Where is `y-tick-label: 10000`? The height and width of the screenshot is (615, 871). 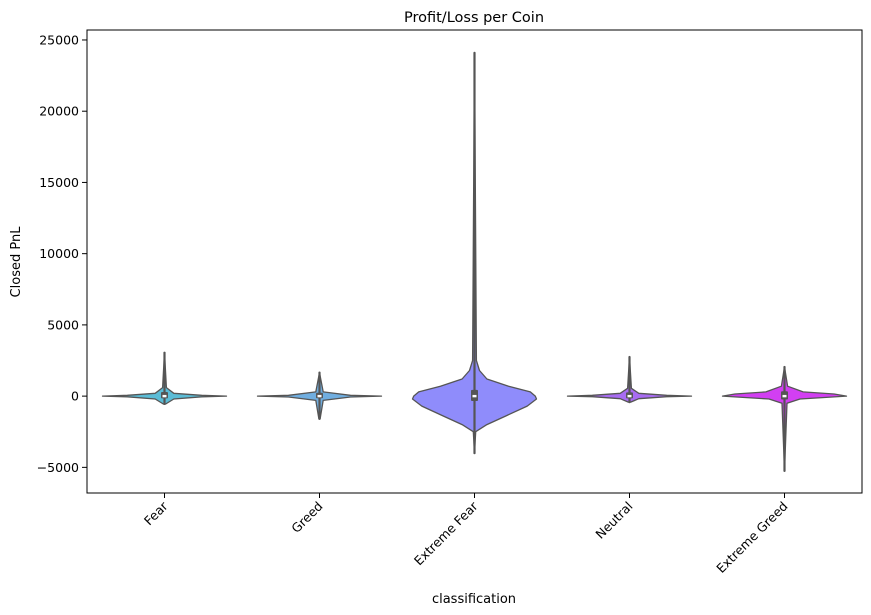
y-tick-label: 10000 is located at coordinates (59, 253).